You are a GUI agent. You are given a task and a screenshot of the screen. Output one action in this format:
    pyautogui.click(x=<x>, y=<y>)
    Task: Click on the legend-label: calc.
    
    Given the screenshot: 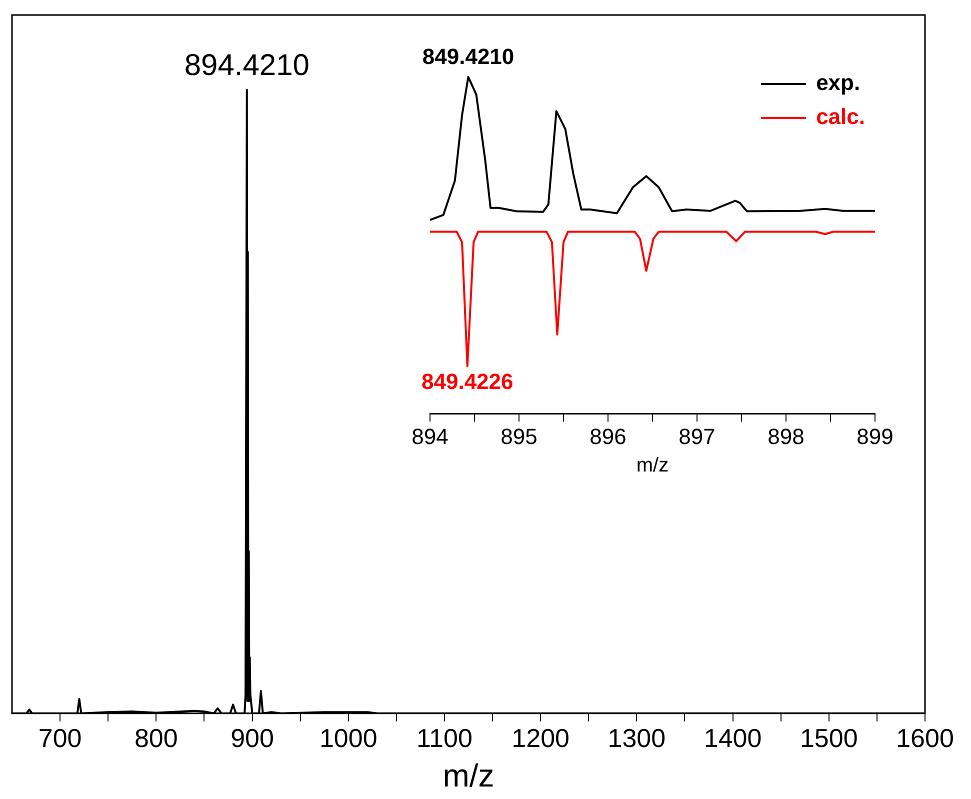 What is the action you would take?
    pyautogui.click(x=841, y=117)
    